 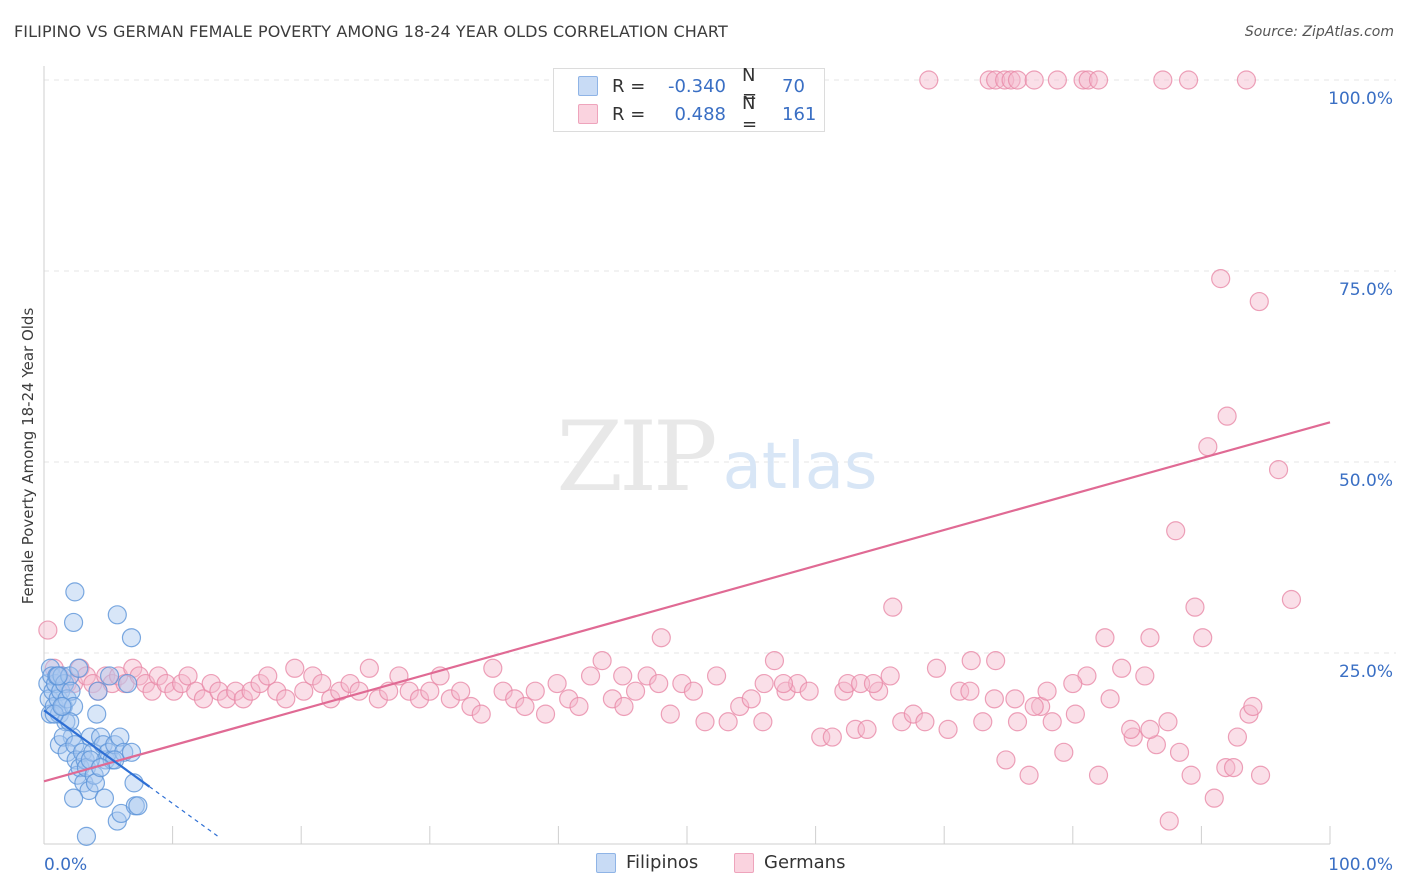 I want to click on watermark: ZIP atlas, so click(x=716, y=457).